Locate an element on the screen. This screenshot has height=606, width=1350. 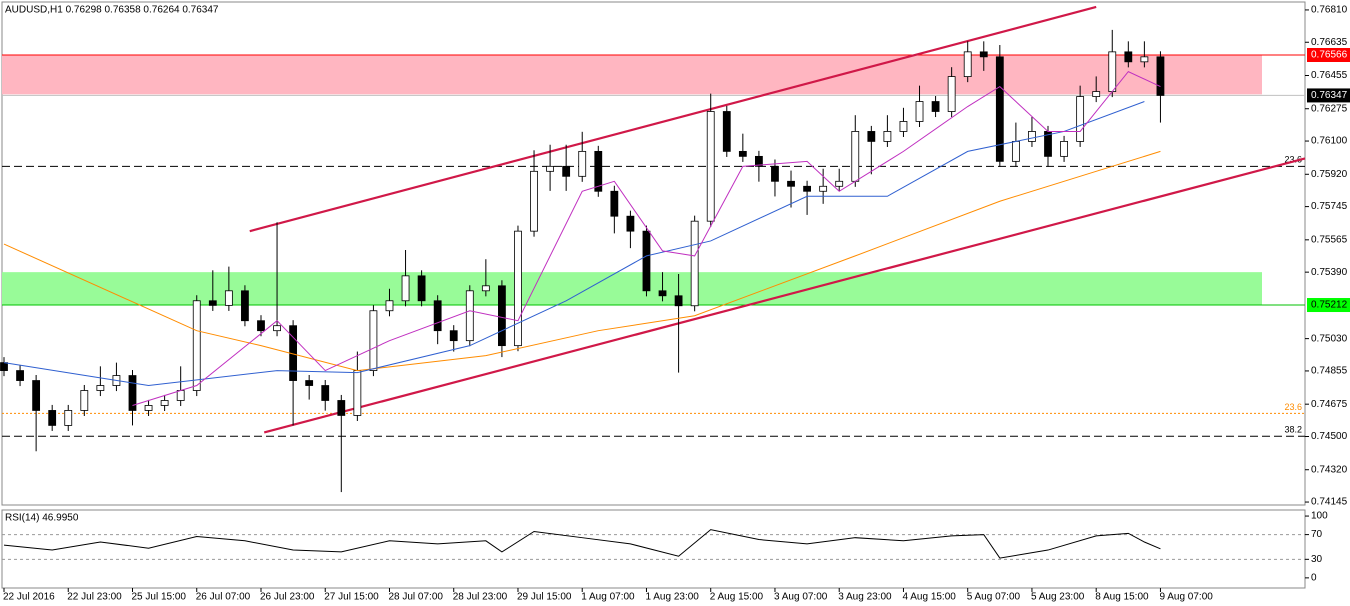
y-tick-label: 0.75030 is located at coordinates (1329, 338).